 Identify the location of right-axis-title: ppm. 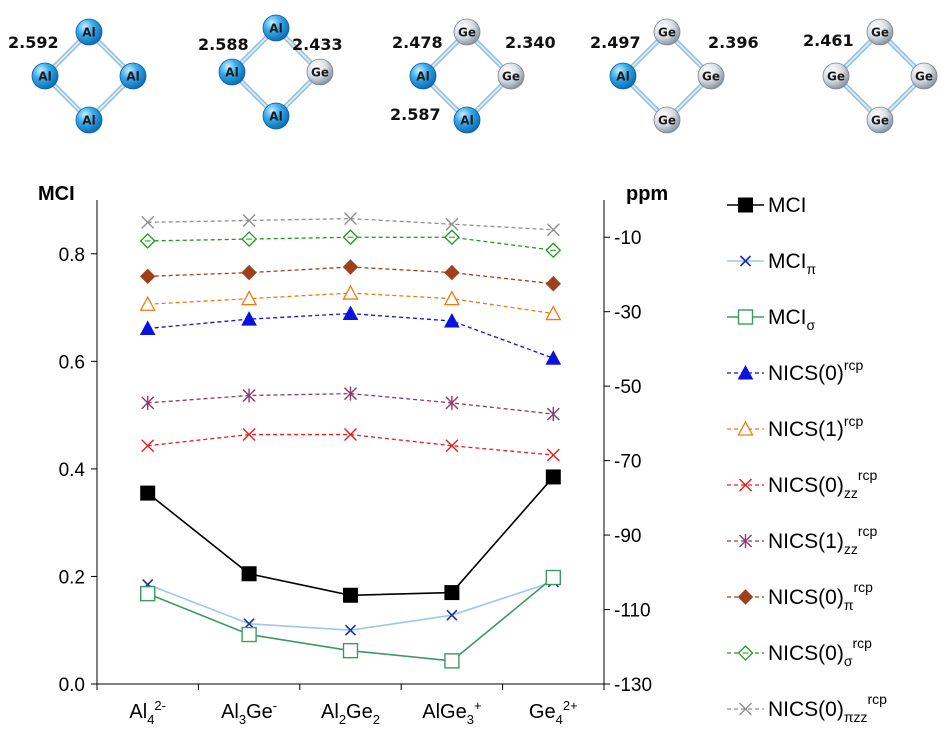
(647, 194).